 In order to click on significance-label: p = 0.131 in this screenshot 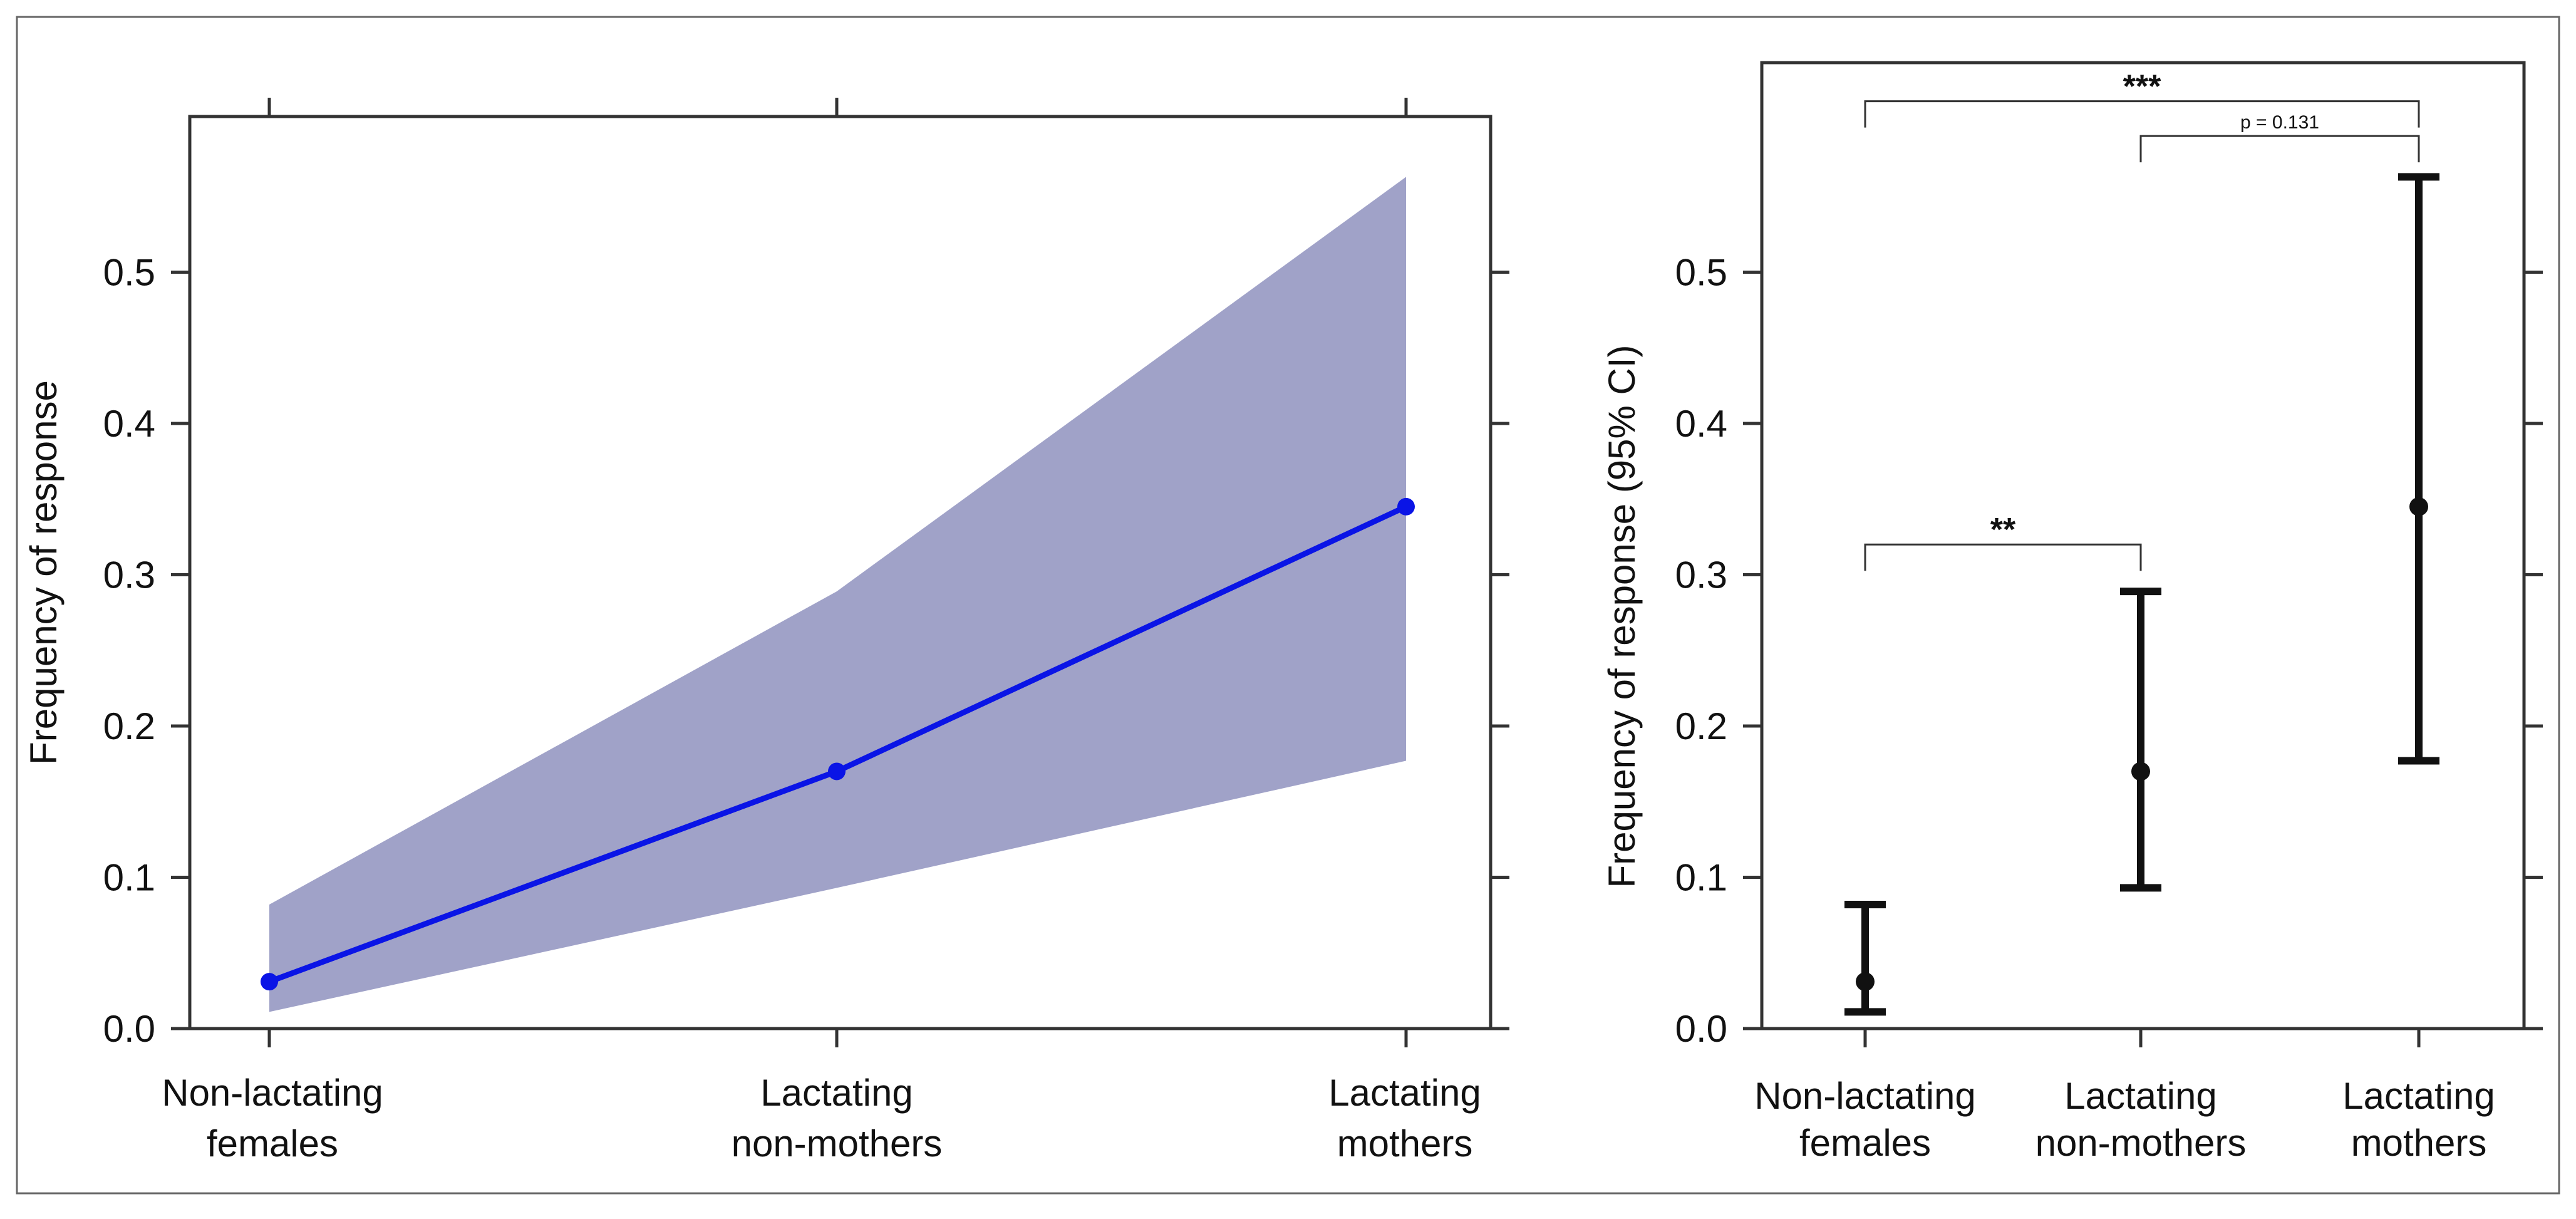, I will do `click(2279, 123)`.